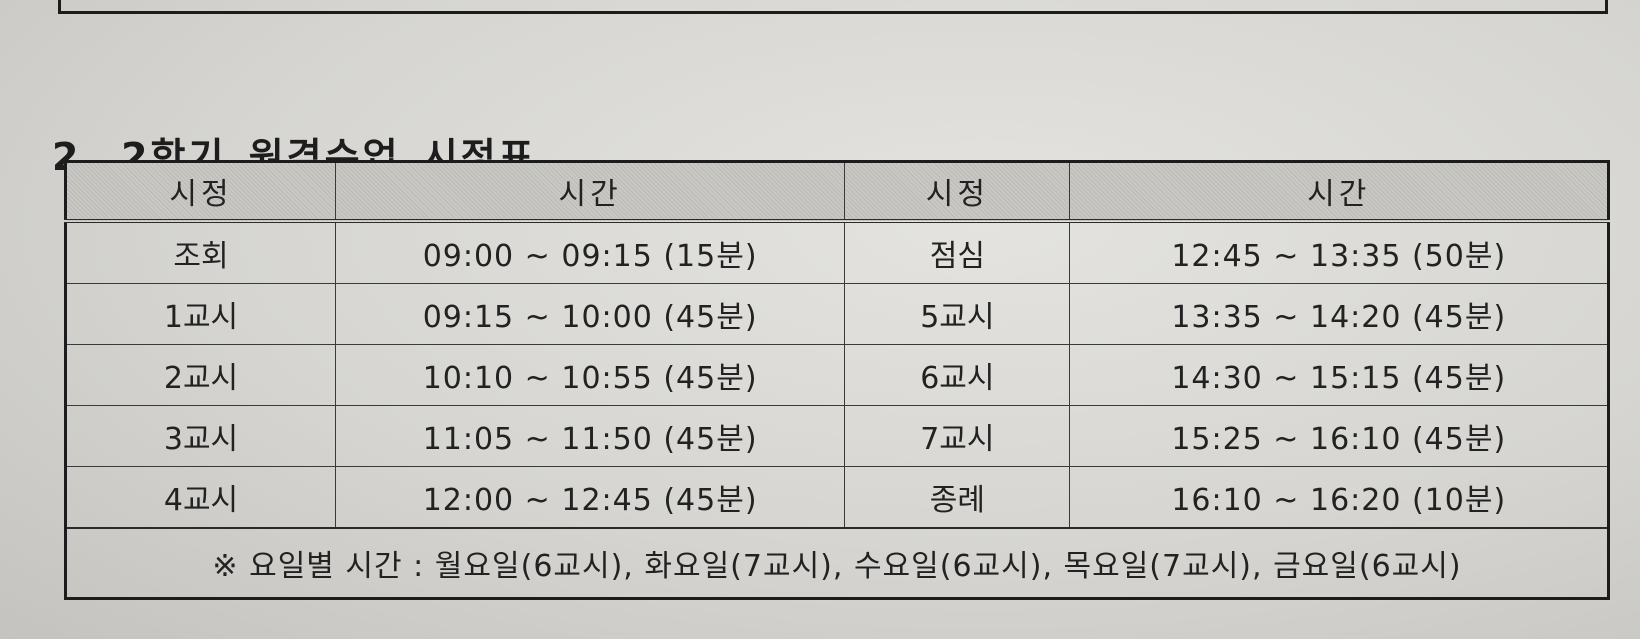 The image size is (1640, 639). Describe the element at coordinates (833, 7) in the screenshot. I see `previous-section-box` at that location.